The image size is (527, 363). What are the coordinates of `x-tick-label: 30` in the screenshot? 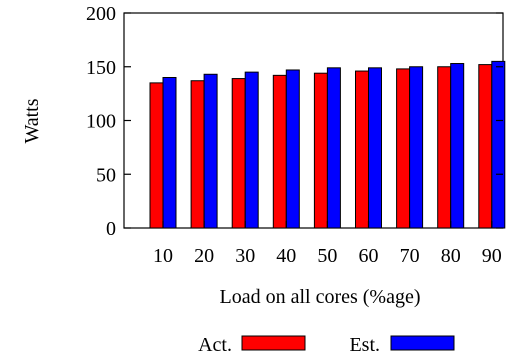 It's located at (245, 256).